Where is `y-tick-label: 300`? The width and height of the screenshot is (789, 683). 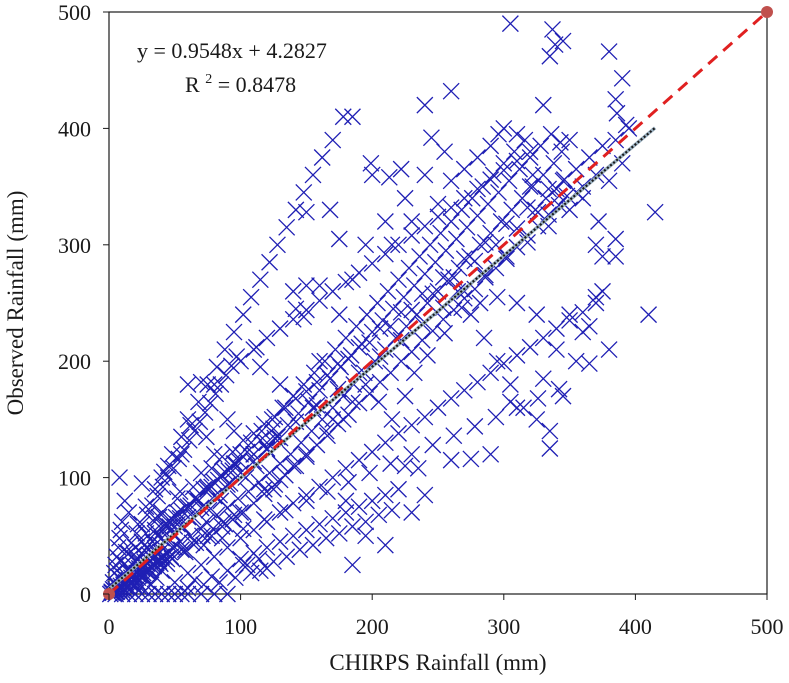
y-tick-label: 300 is located at coordinates (74, 245).